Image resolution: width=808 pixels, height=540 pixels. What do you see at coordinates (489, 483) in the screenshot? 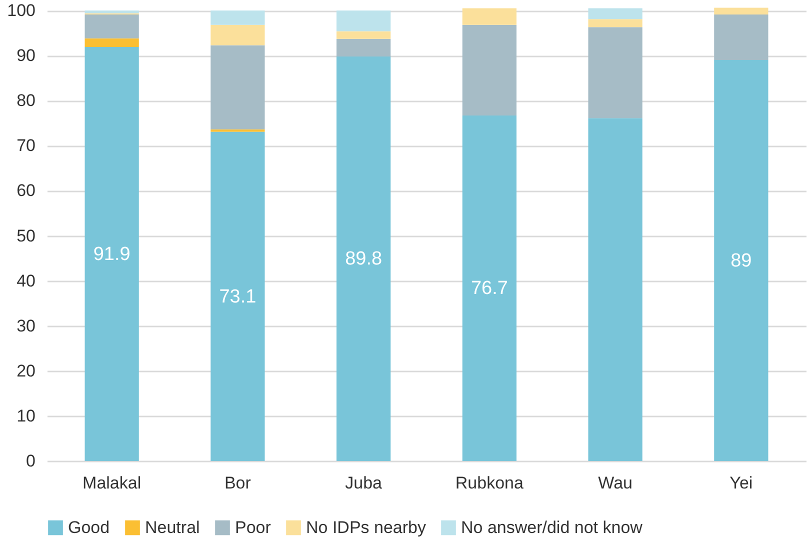
I see `x-tick-label: Rubkona` at bounding box center [489, 483].